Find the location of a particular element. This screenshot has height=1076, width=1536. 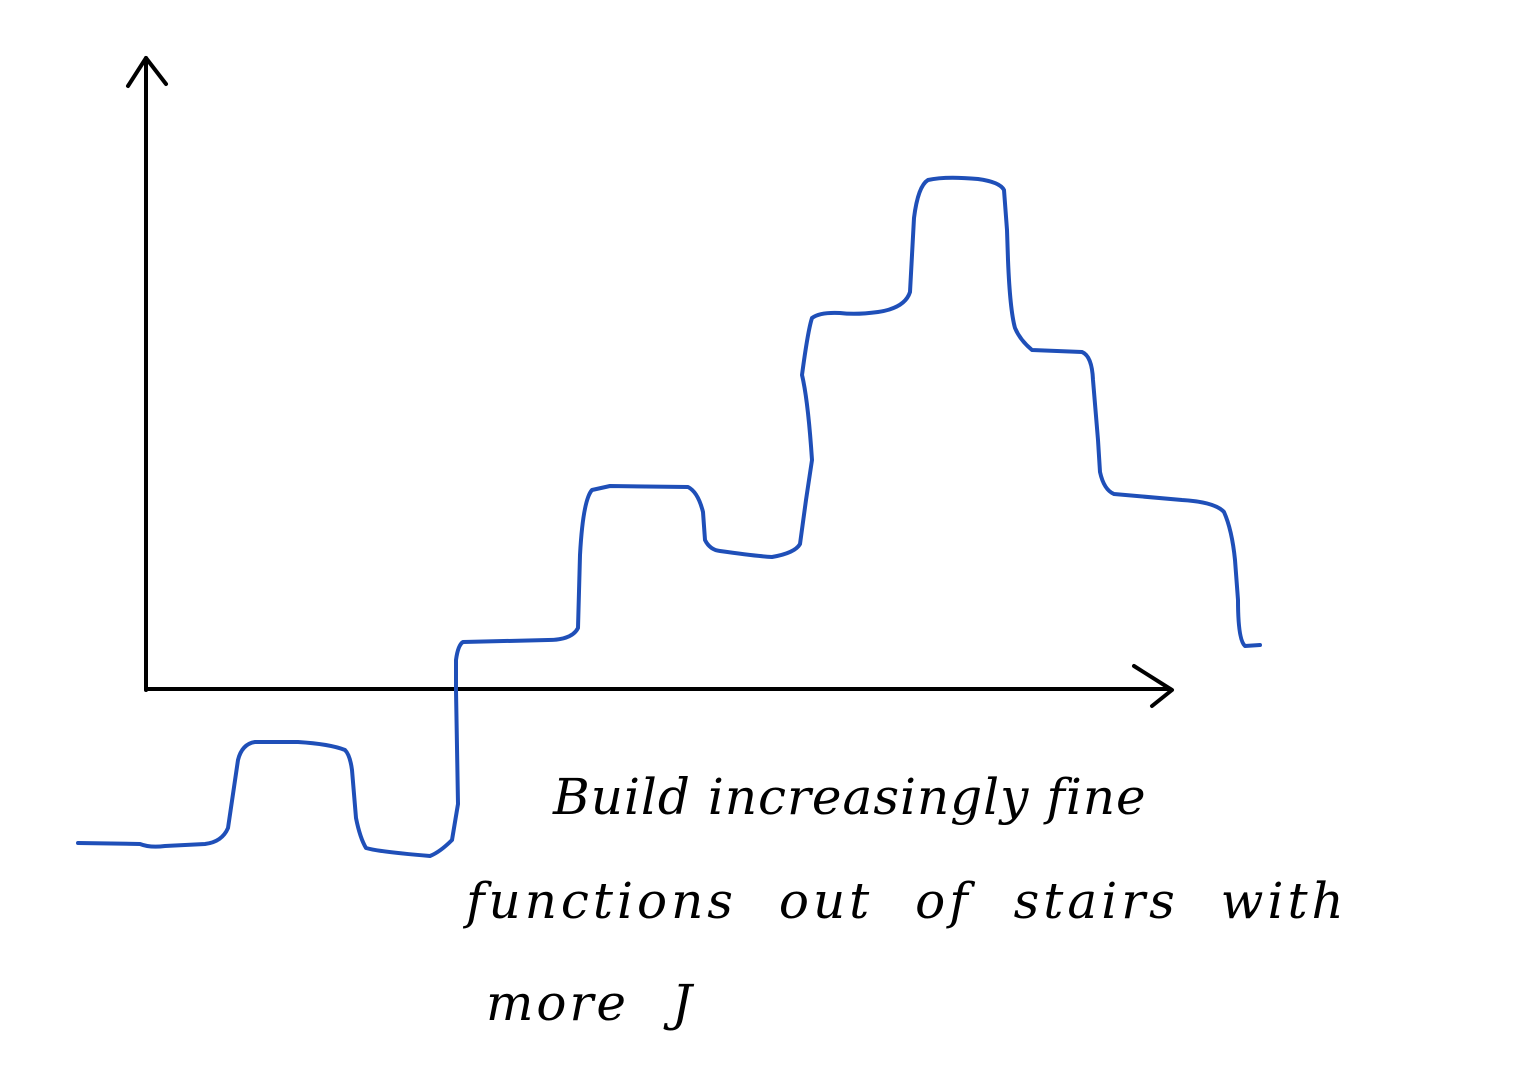

y-axis-arrowhead is located at coordinates (147, 72).